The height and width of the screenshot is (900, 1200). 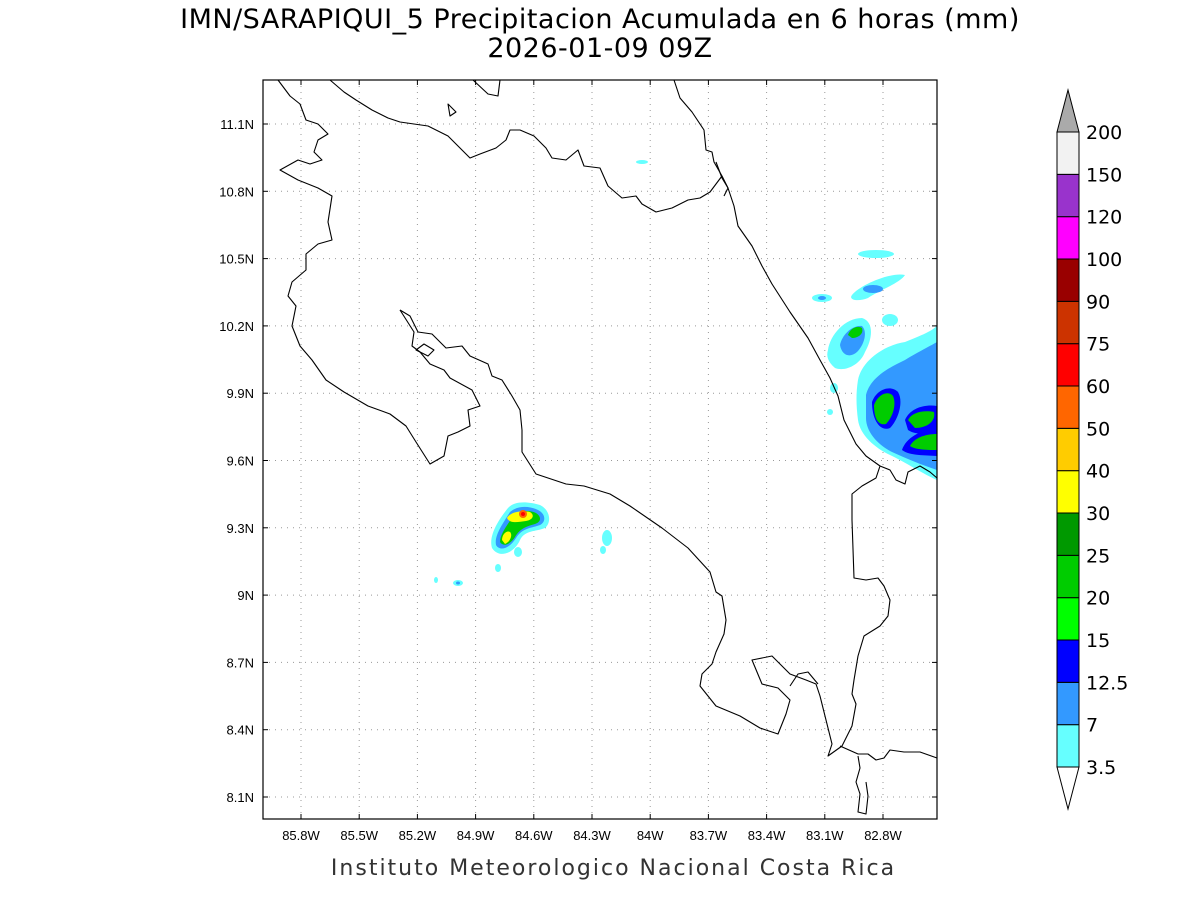 I want to click on colorbar-label: 15, so click(x=1098, y=641).